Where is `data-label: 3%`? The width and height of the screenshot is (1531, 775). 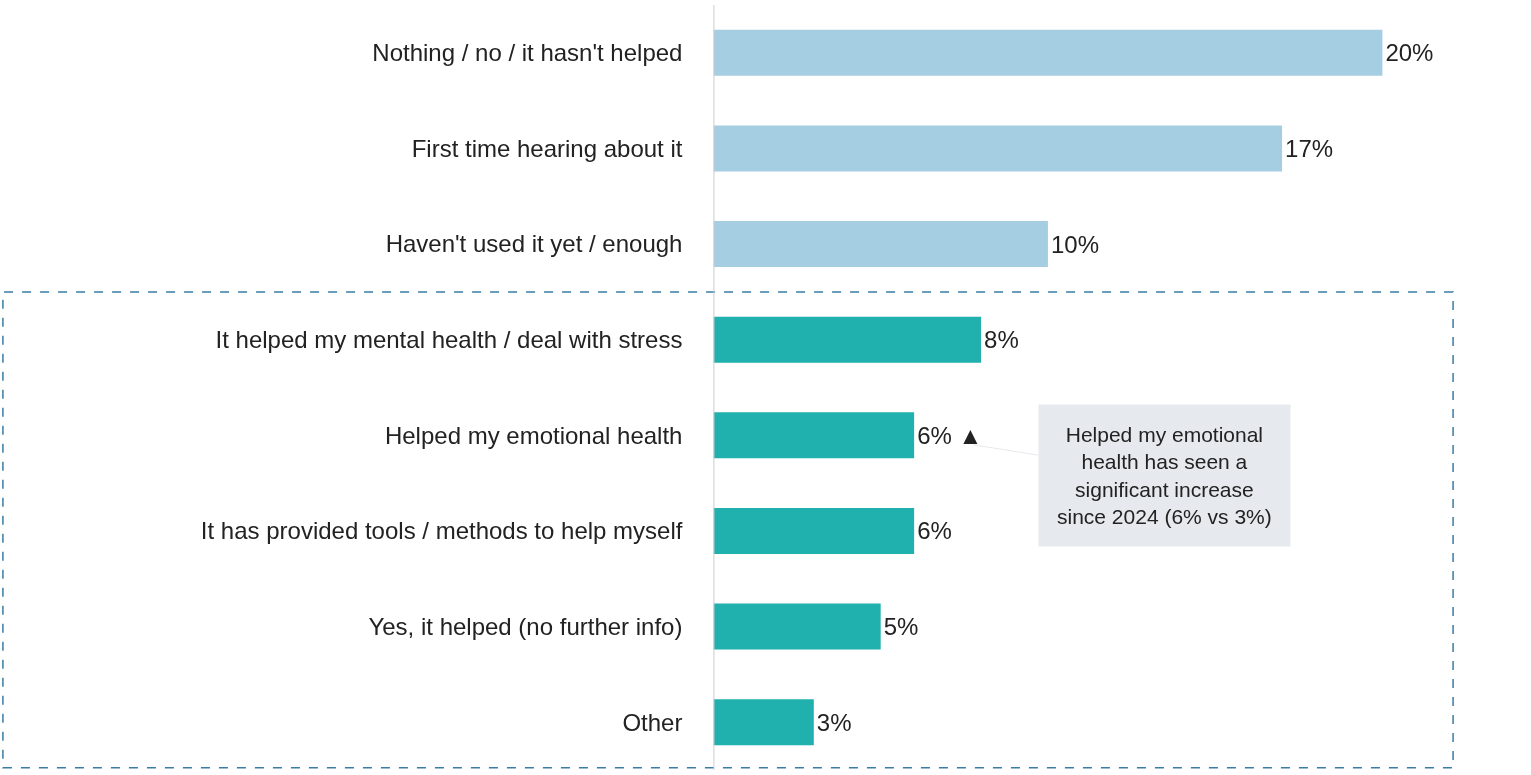 data-label: 3% is located at coordinates (834, 722).